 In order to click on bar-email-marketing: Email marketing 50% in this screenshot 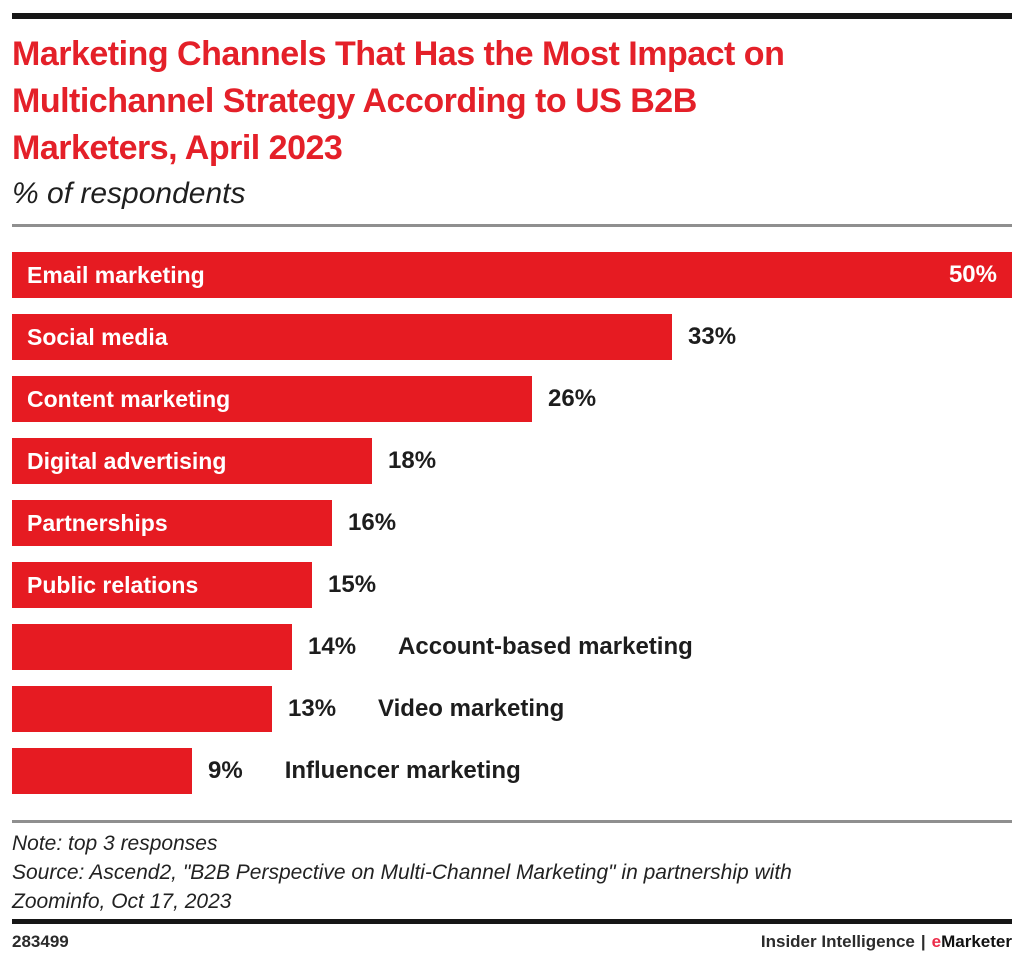, I will do `click(512, 275)`.